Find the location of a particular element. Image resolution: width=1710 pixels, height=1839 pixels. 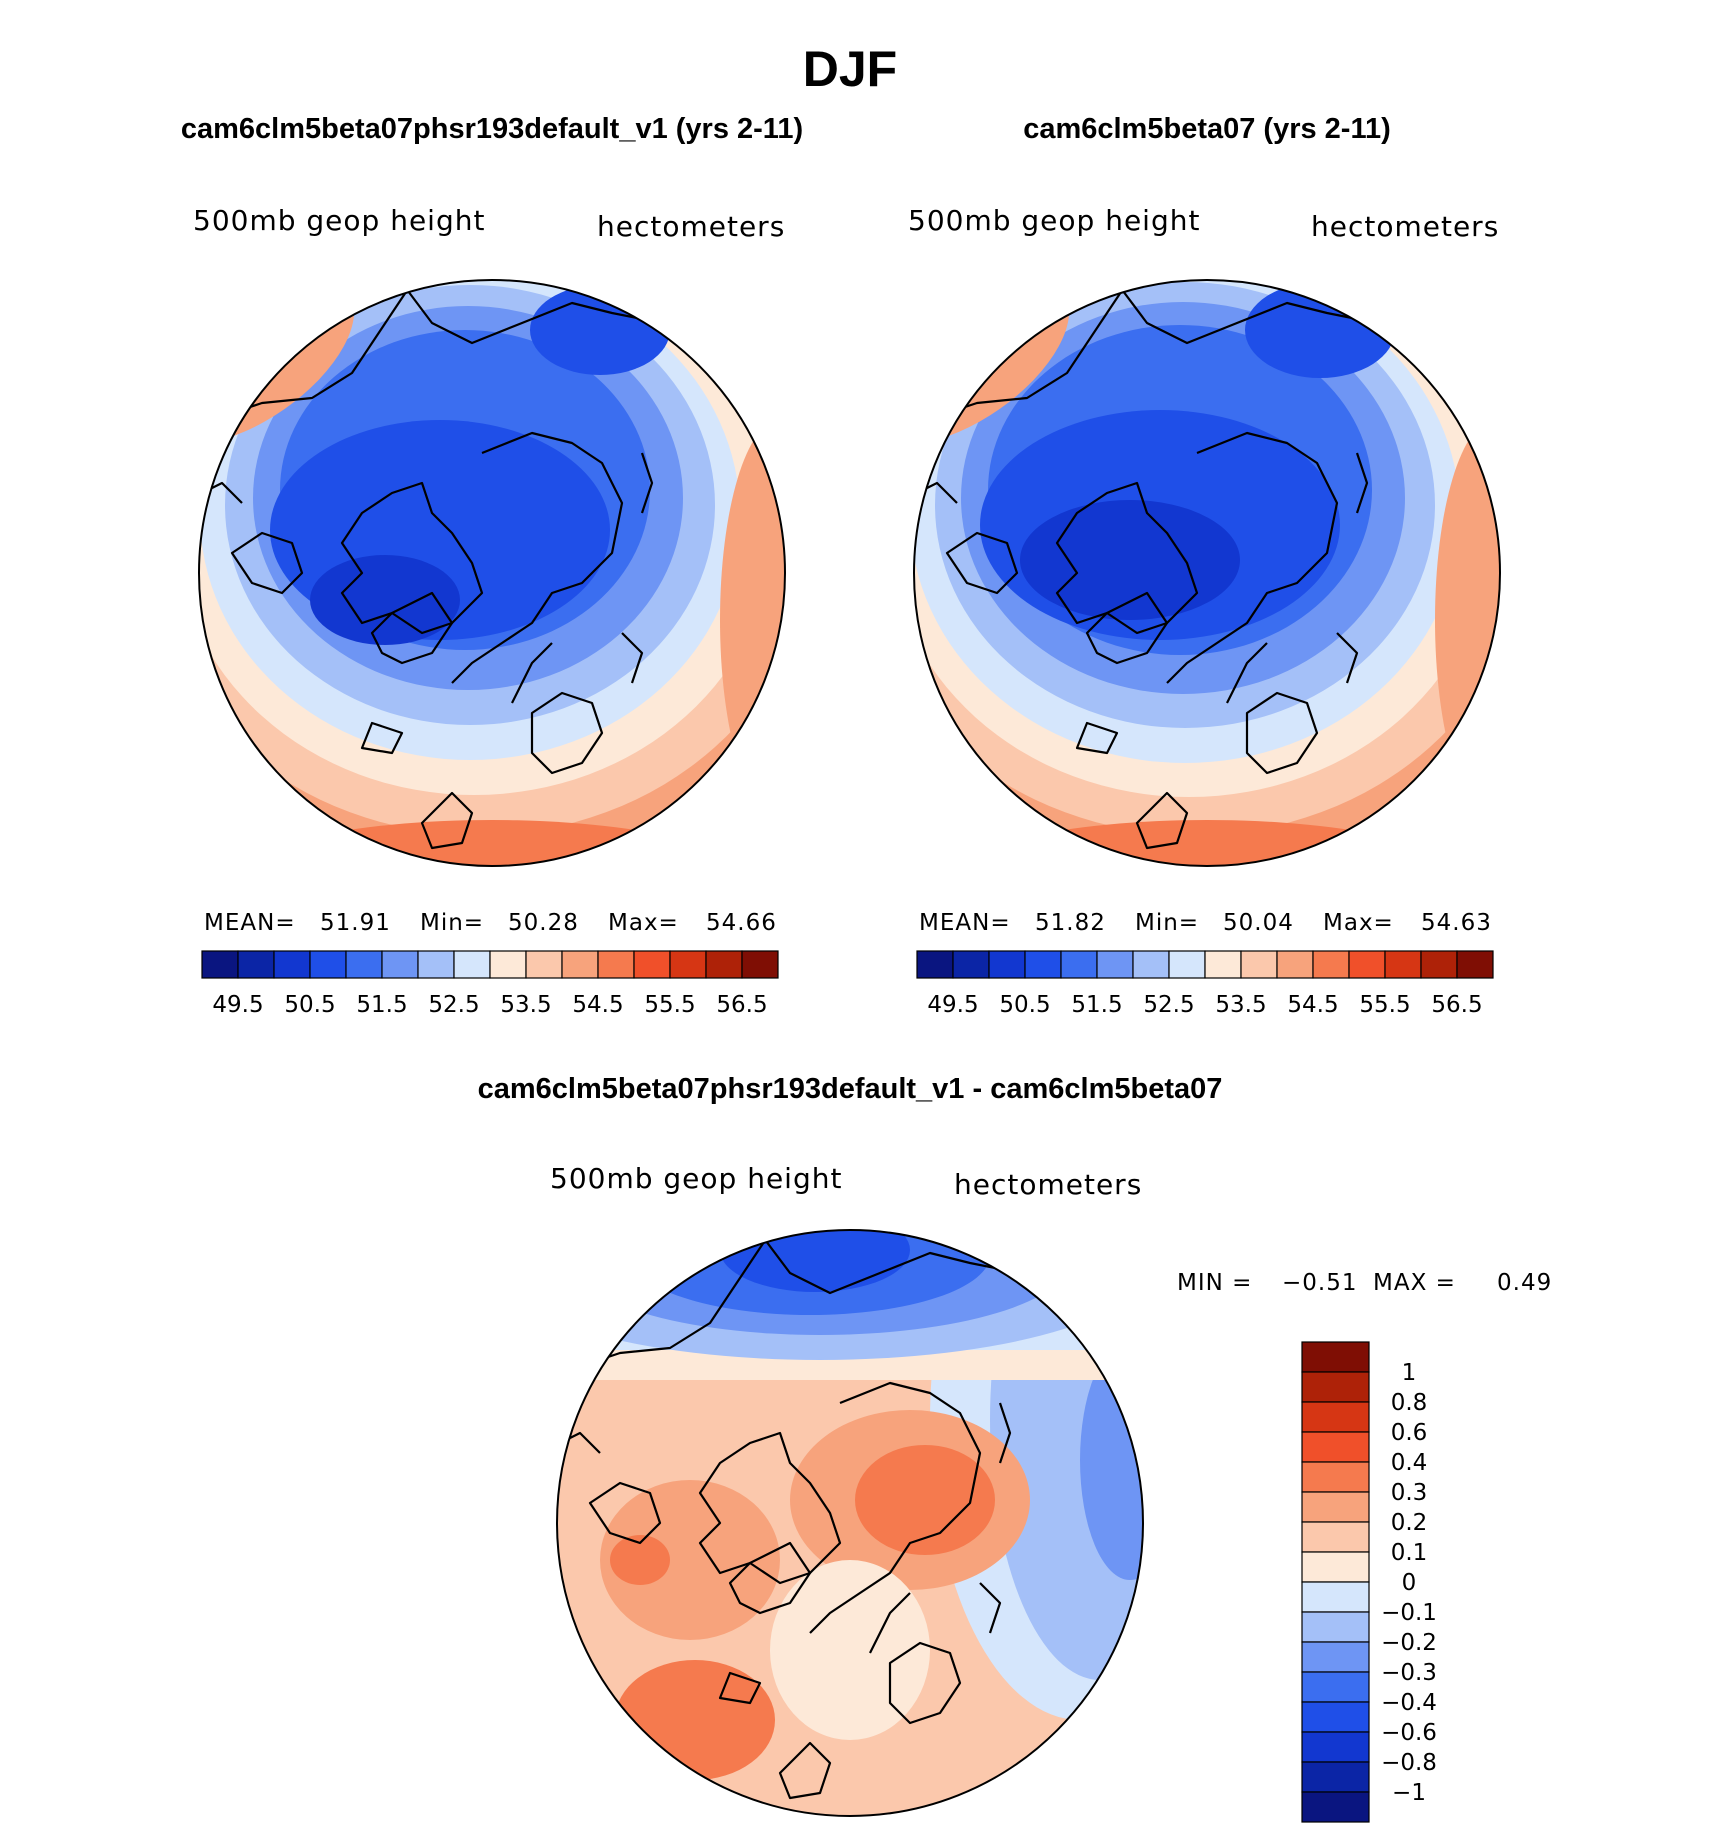

colorbar-tick-label: 0.1 is located at coordinates (1409, 1553).